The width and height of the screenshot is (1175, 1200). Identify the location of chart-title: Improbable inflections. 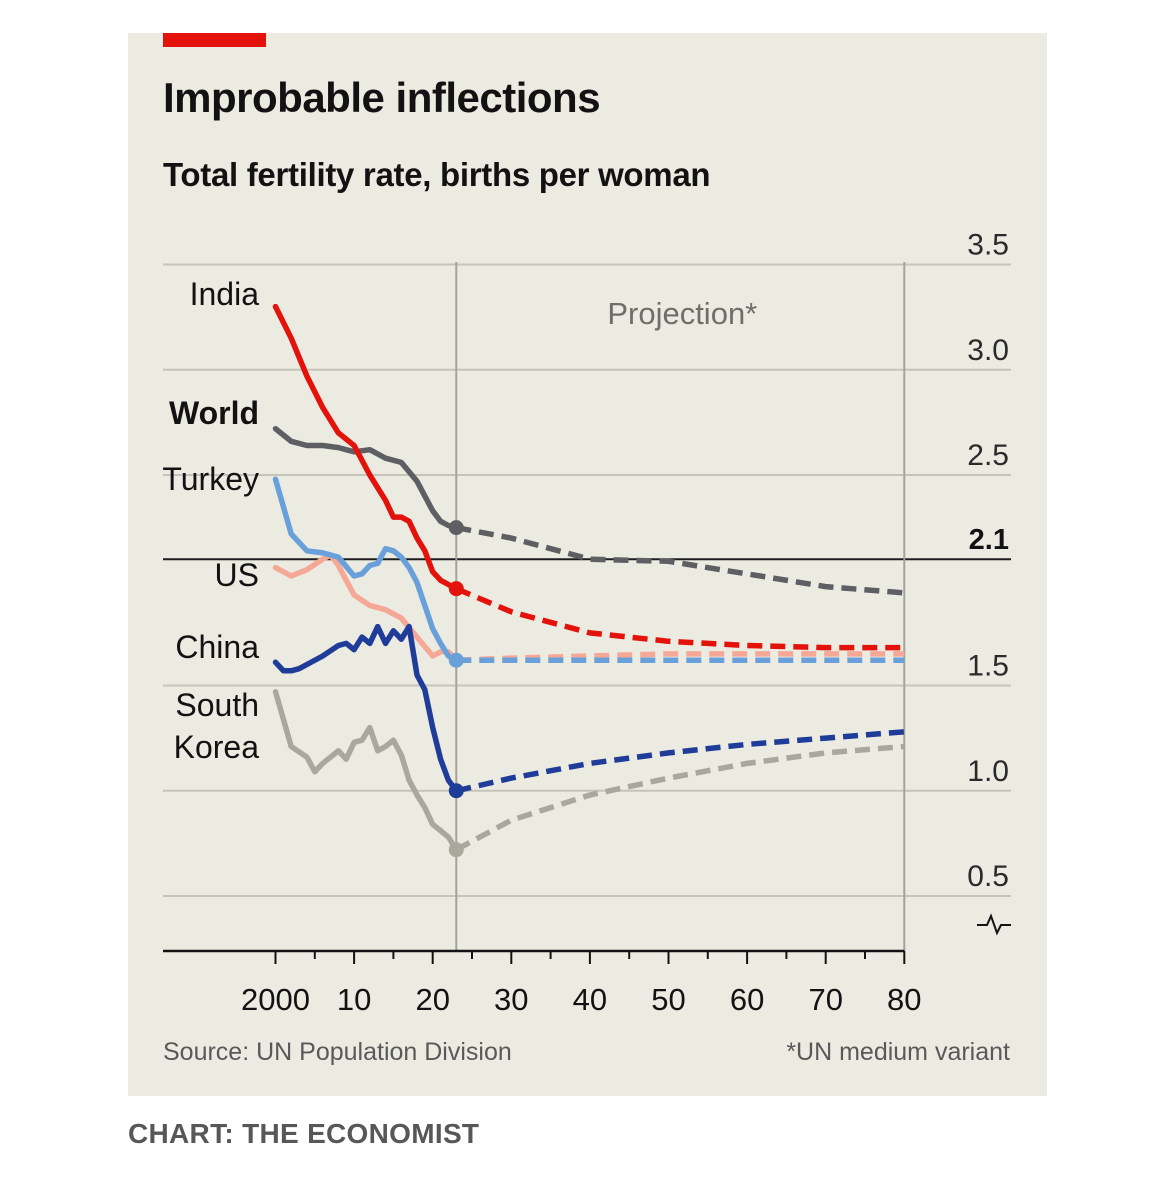
(382, 97).